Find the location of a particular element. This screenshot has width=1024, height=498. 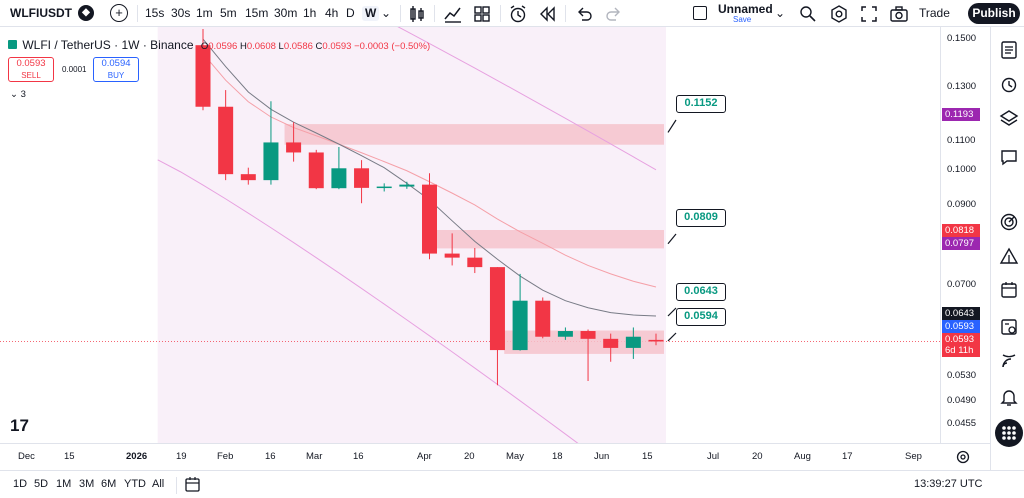

range-6m: 6M is located at coordinates (109, 484).